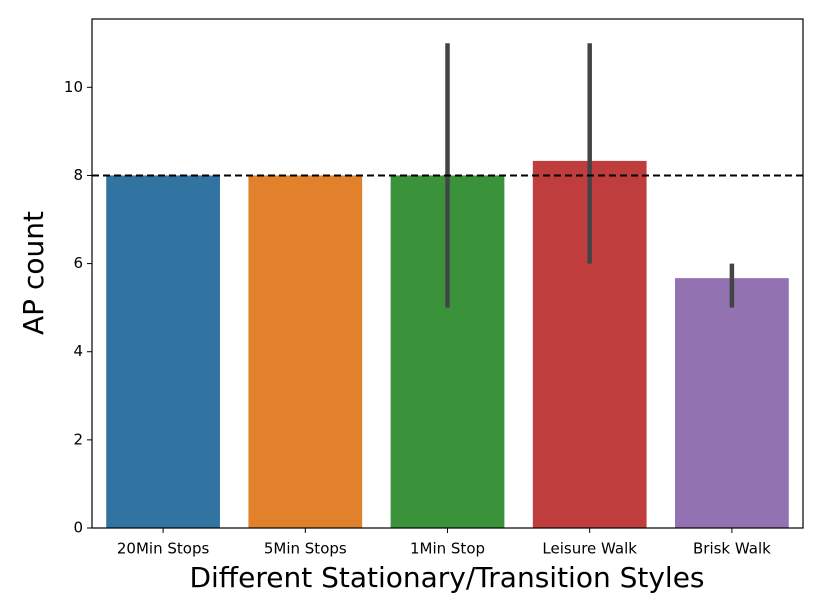 The image size is (822, 616). What do you see at coordinates (305, 549) in the screenshot?
I see `x-tick-label: 5Min Stops` at bounding box center [305, 549].